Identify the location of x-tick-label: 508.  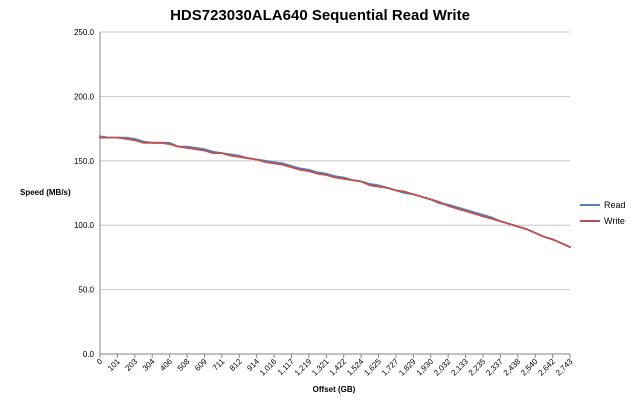
(184, 365).